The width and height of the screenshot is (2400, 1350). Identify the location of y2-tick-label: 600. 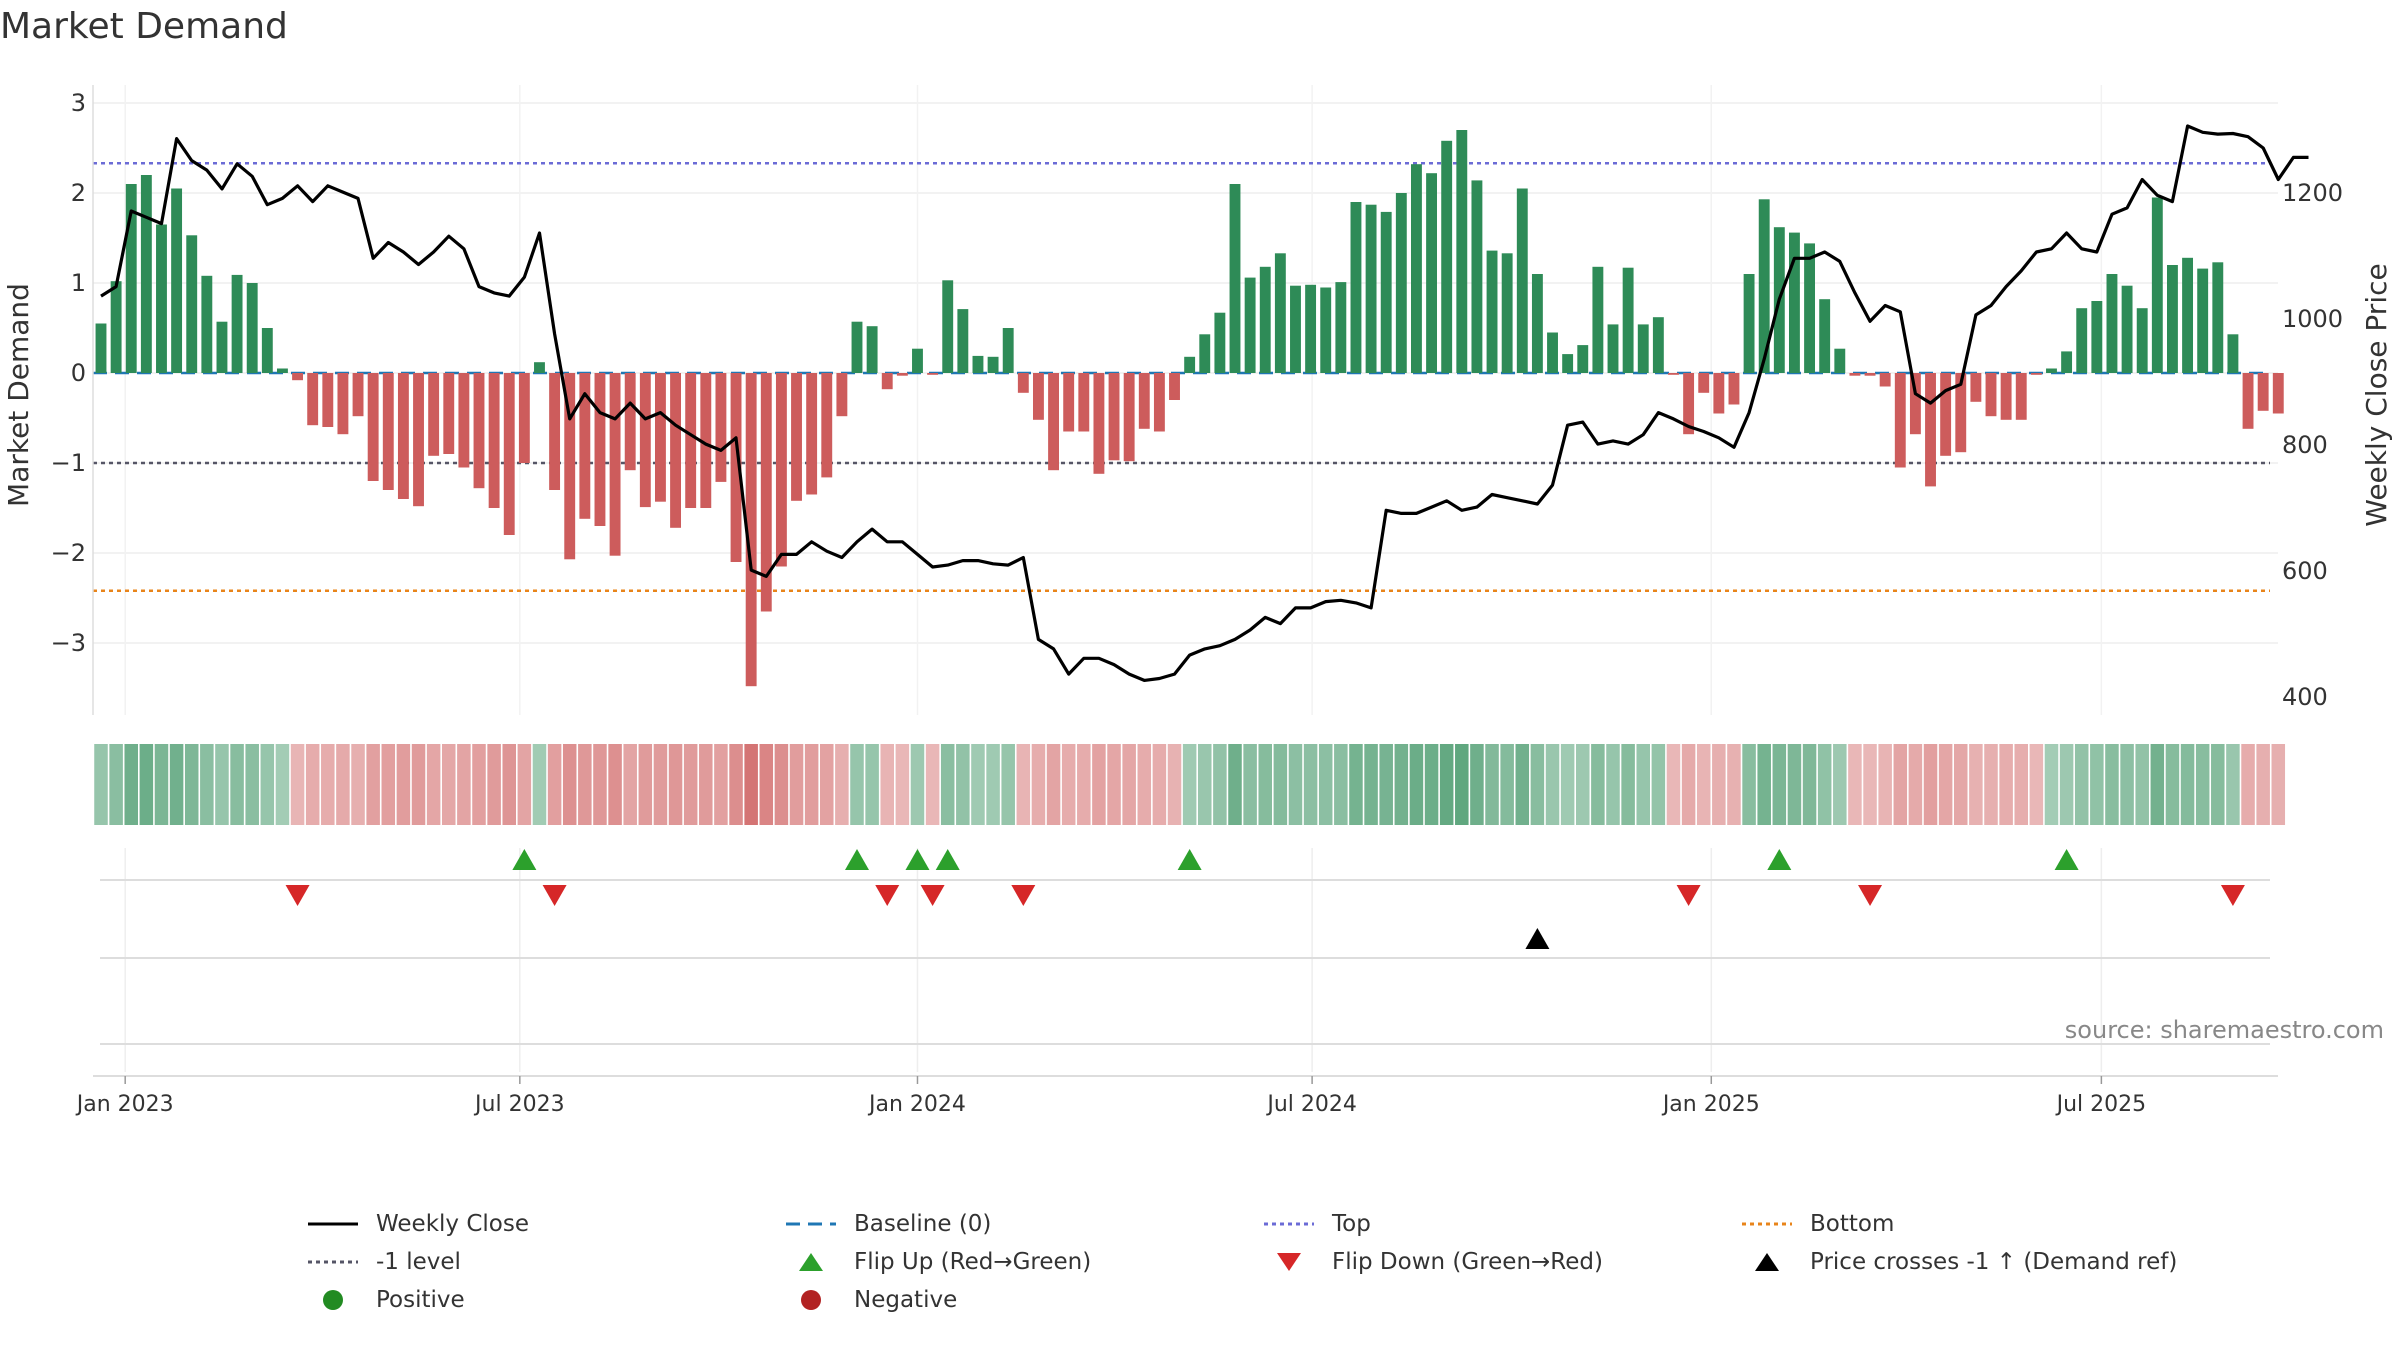
(2305, 571).